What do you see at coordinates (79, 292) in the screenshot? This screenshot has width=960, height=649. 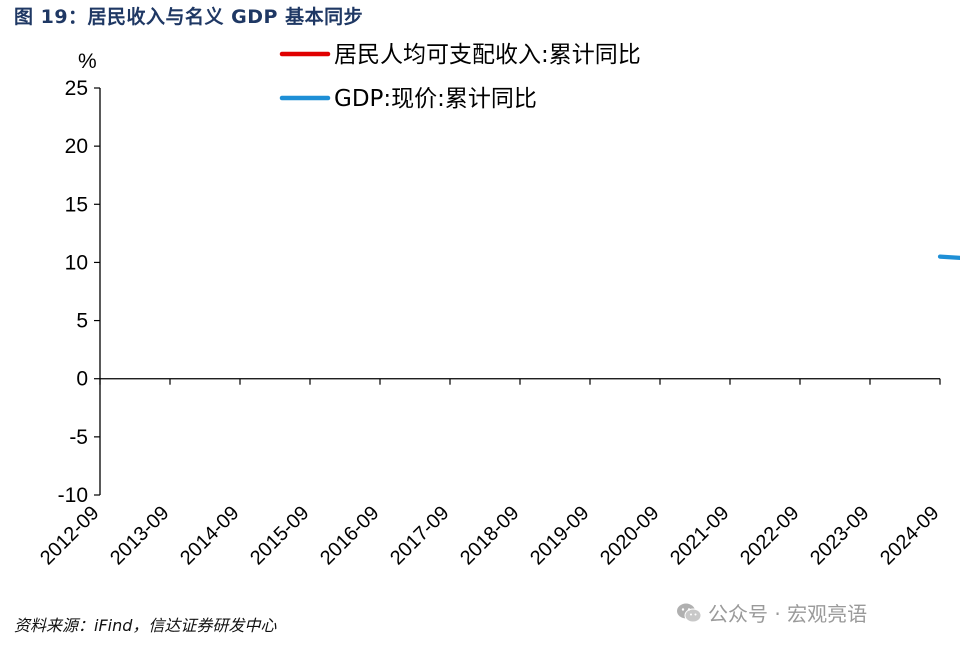 I see `y-axis-ticks: 25 20 15 10 5 0 -5 -10` at bounding box center [79, 292].